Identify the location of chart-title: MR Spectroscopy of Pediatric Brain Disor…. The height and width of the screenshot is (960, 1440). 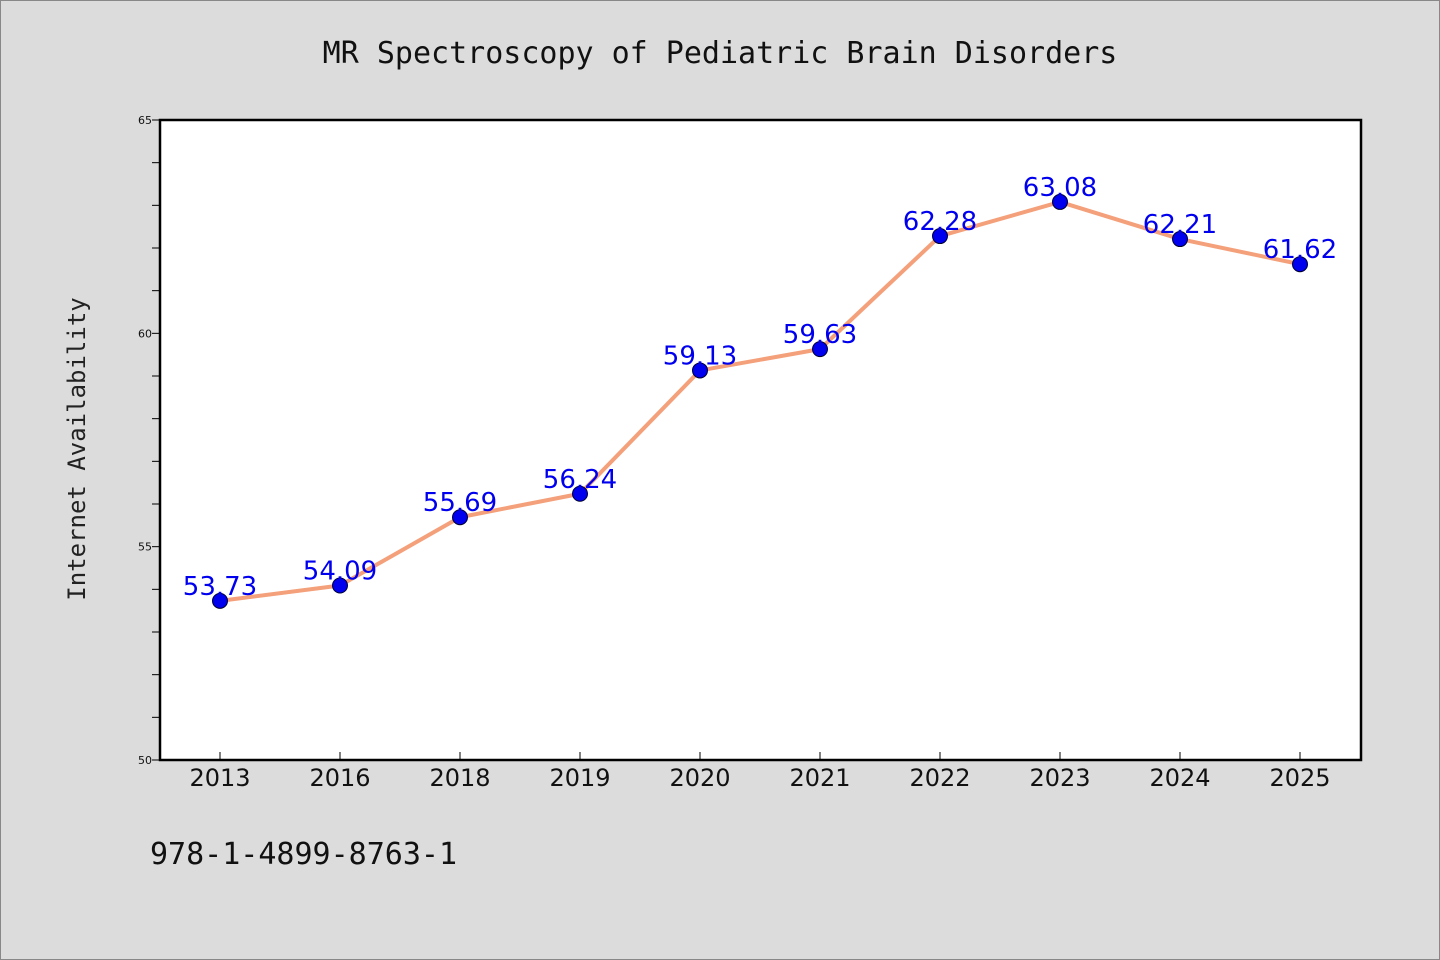
(720, 53).